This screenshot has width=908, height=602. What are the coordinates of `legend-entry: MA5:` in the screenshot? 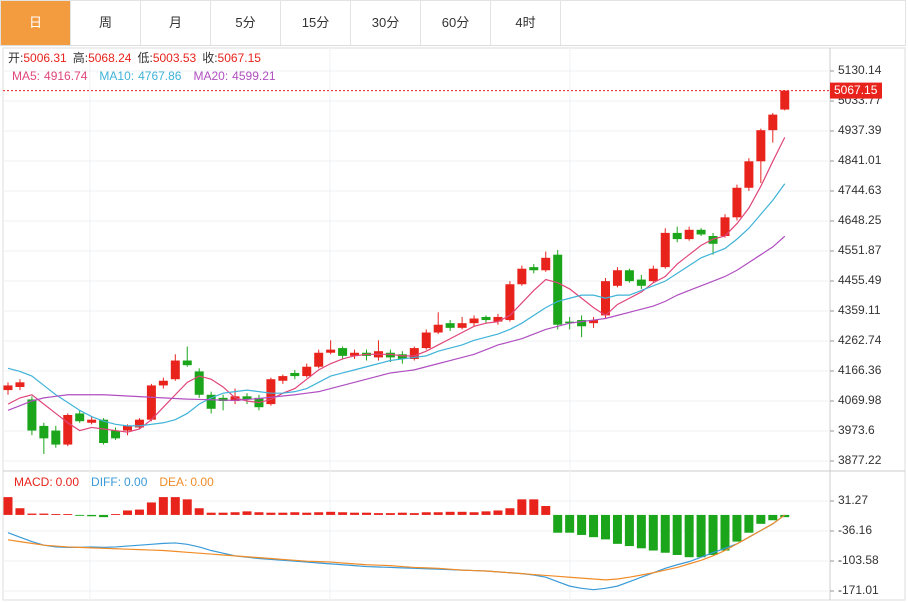 It's located at (26, 76).